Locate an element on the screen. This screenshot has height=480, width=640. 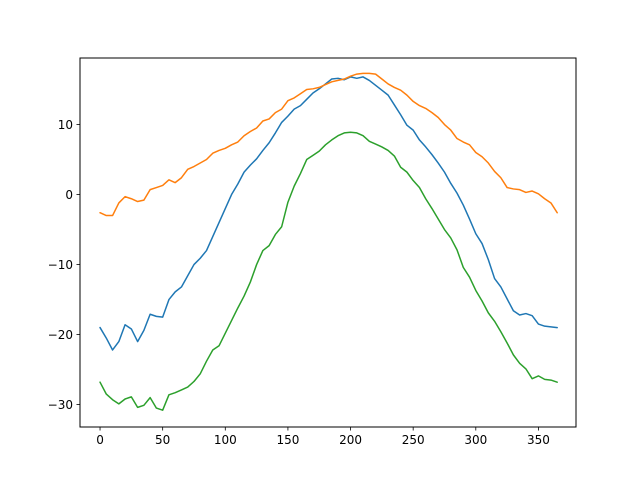
y-axis: −30 −20 −10 0 10 is located at coordinates (64, 265).